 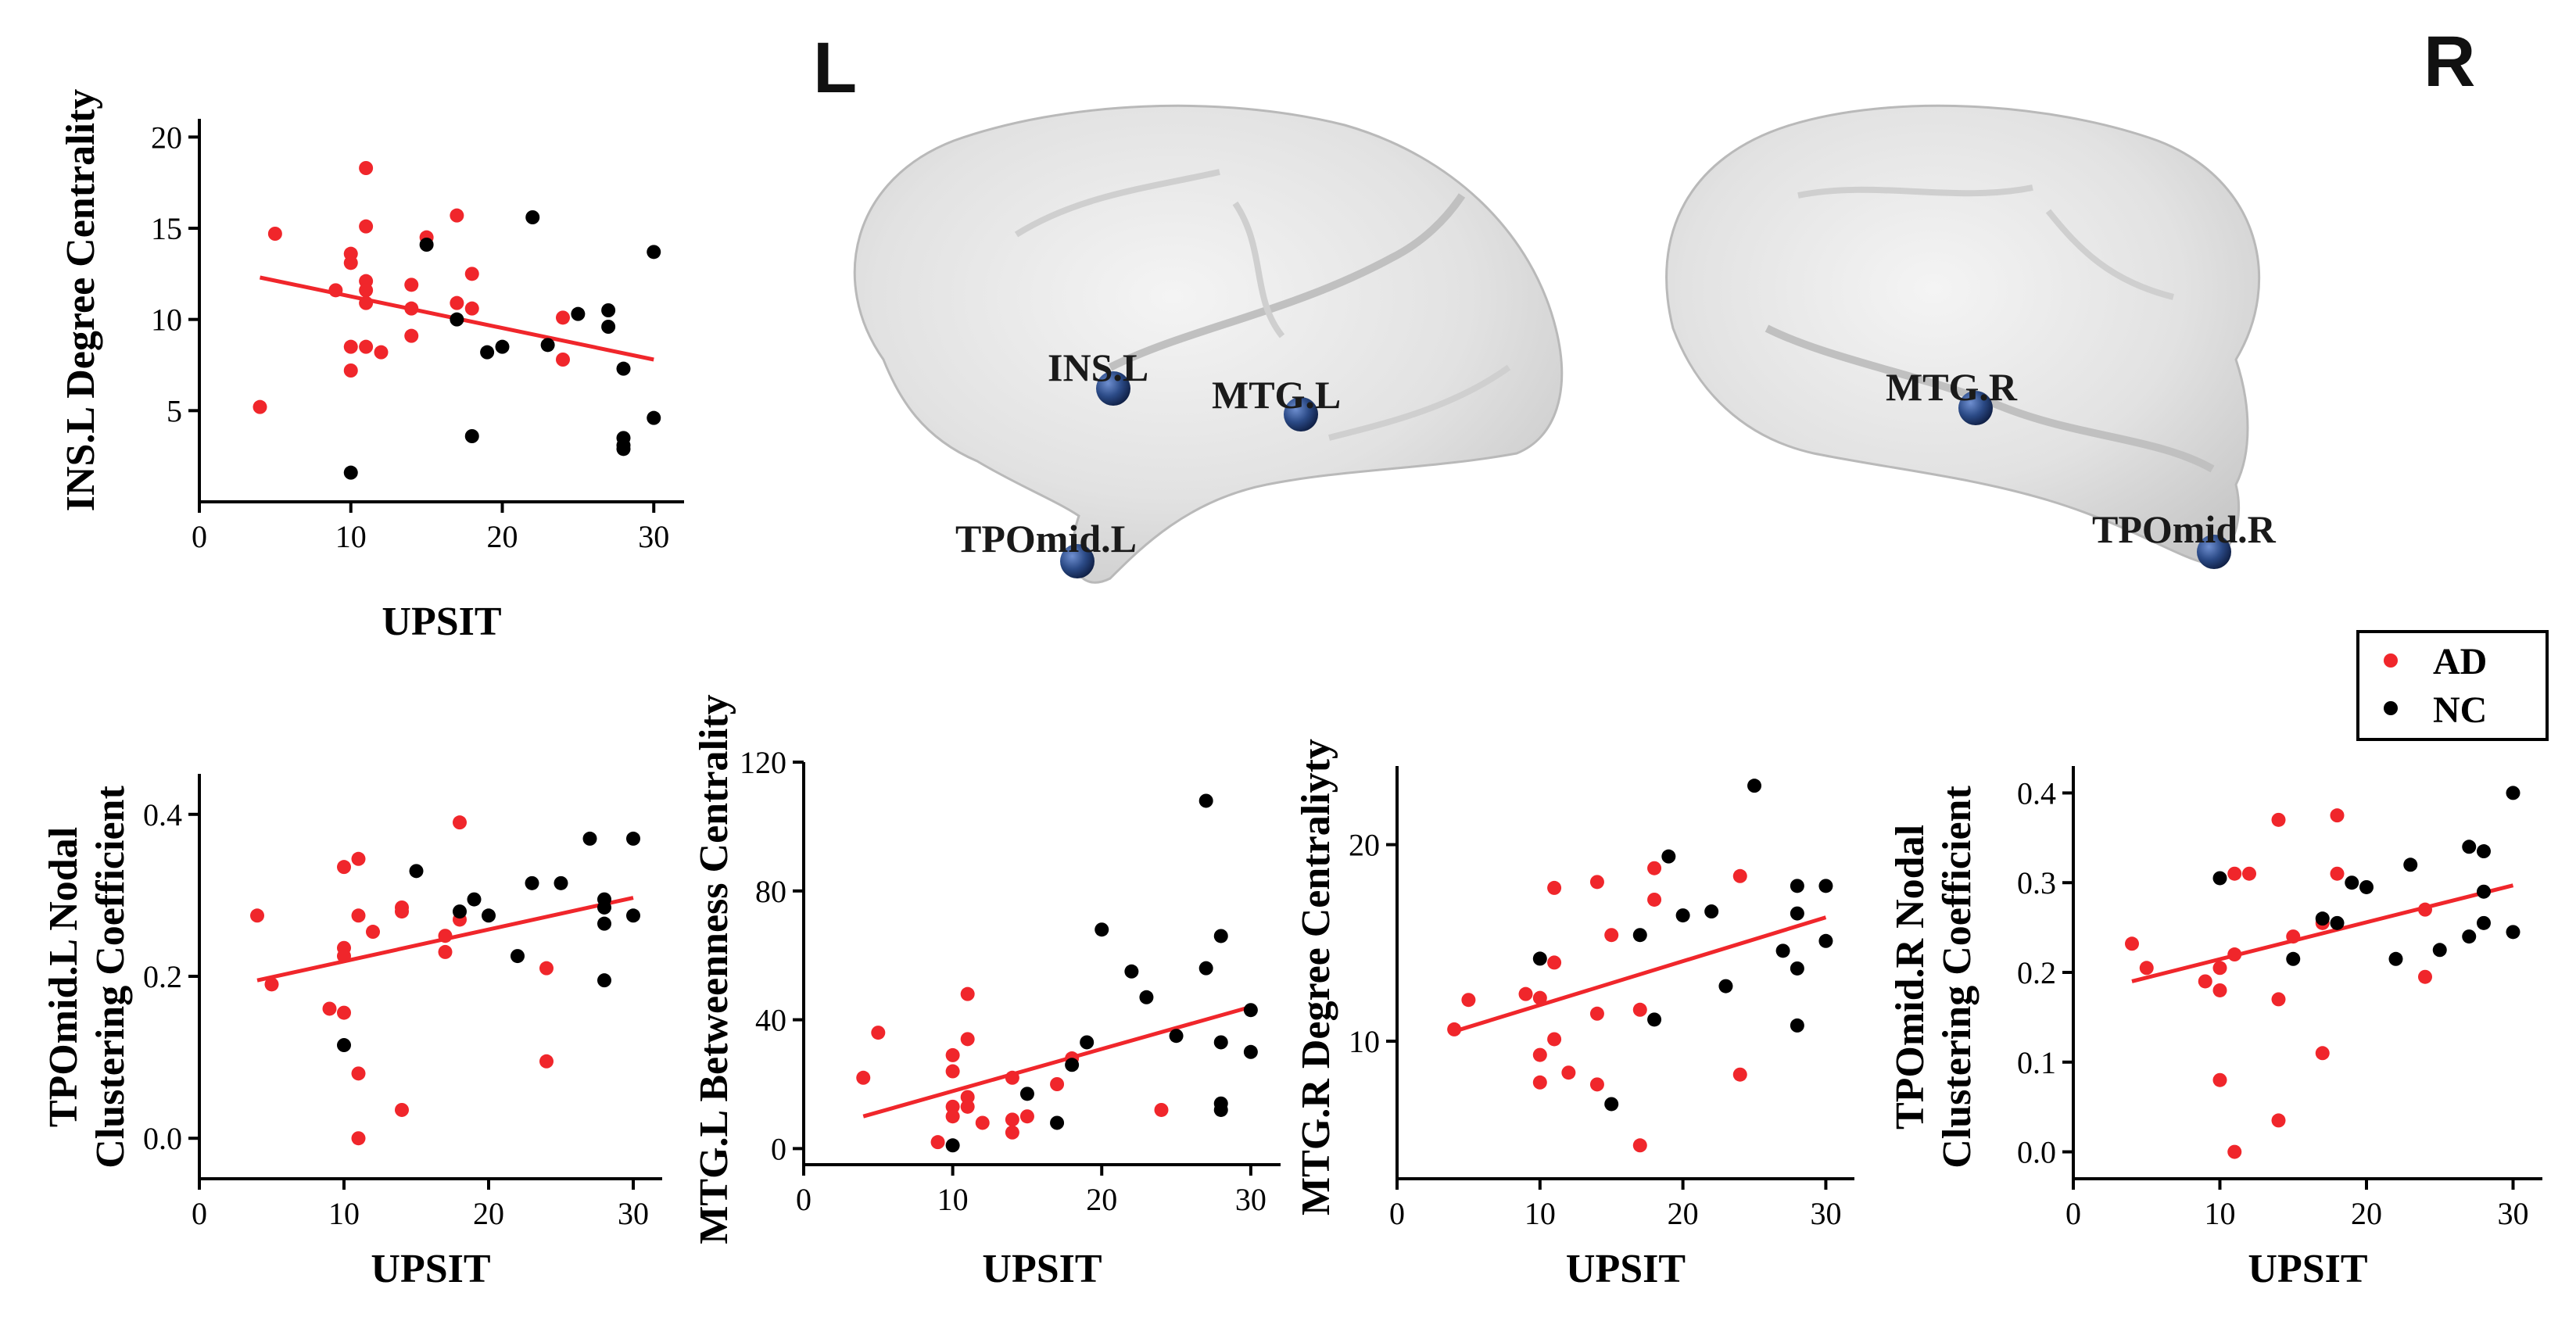 What do you see at coordinates (763, 762) in the screenshot?
I see `y-tick-label: 120` at bounding box center [763, 762].